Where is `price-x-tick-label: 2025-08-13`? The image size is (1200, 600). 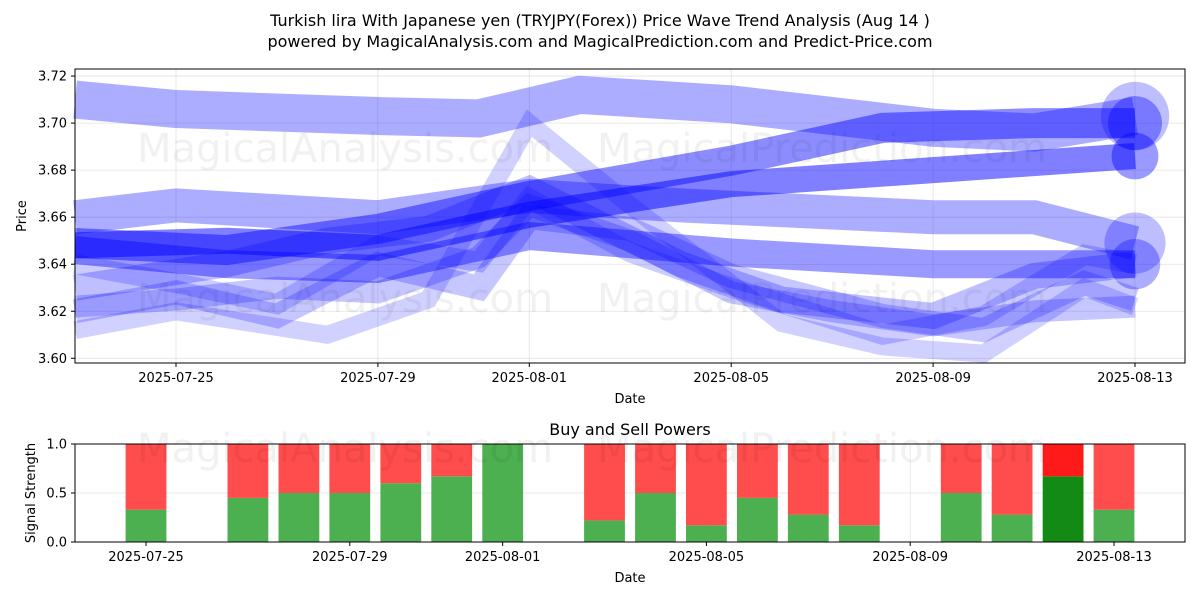 price-x-tick-label: 2025-08-13 is located at coordinates (1135, 378).